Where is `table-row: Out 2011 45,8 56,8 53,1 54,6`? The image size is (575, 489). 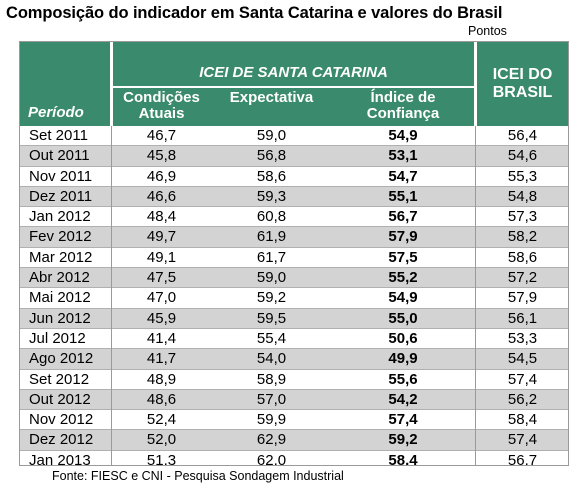
table-row: Out 2011 45,8 56,8 53,1 54,6 is located at coordinates (294, 156).